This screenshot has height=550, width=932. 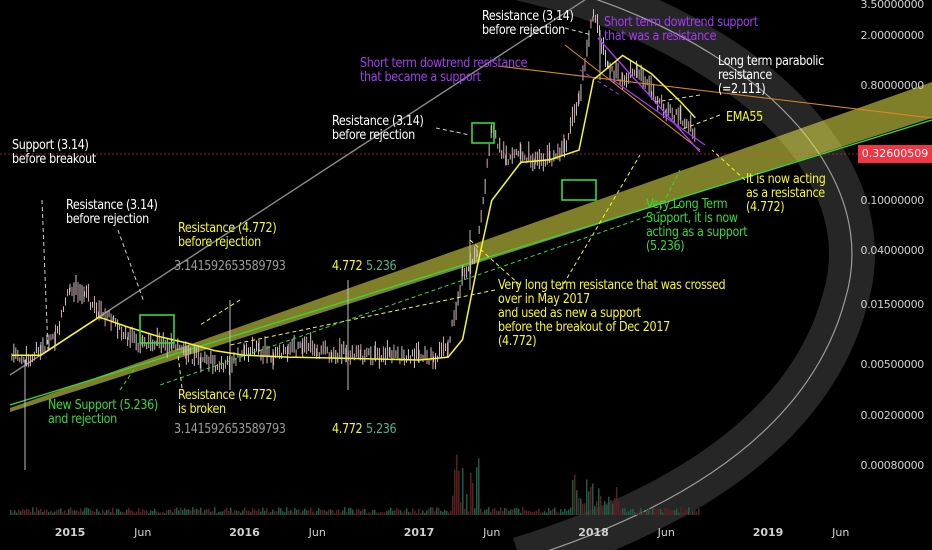 What do you see at coordinates (579, 190) in the screenshot?
I see `box-2017-support` at bounding box center [579, 190].